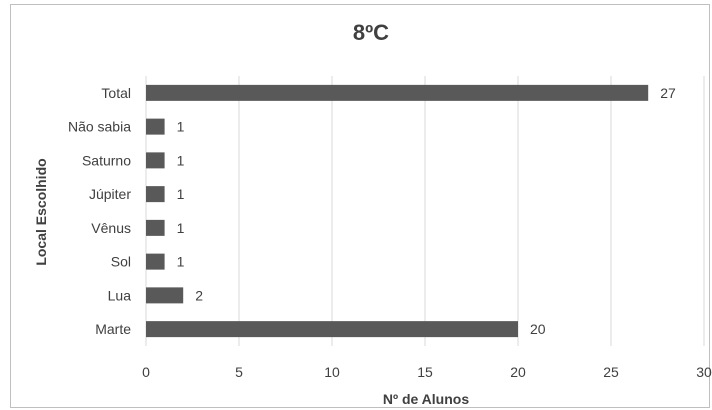 The image size is (712, 410). What do you see at coordinates (518, 372) in the screenshot?
I see `x-tick-label: 20` at bounding box center [518, 372].